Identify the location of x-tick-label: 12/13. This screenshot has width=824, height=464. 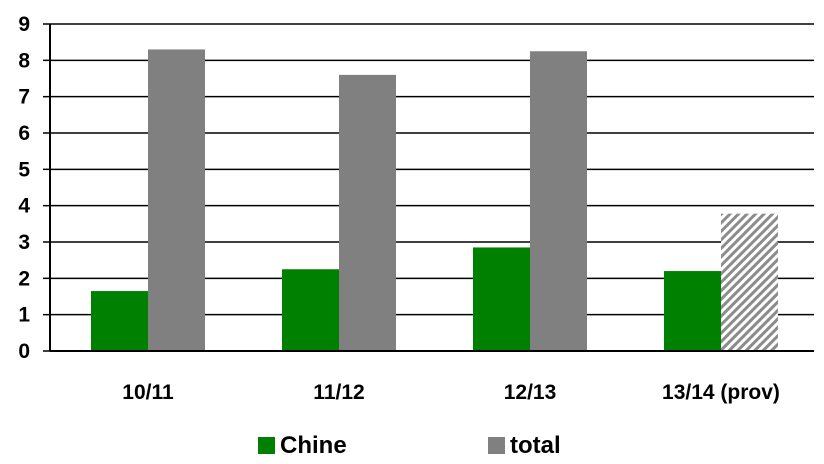
(530, 392).